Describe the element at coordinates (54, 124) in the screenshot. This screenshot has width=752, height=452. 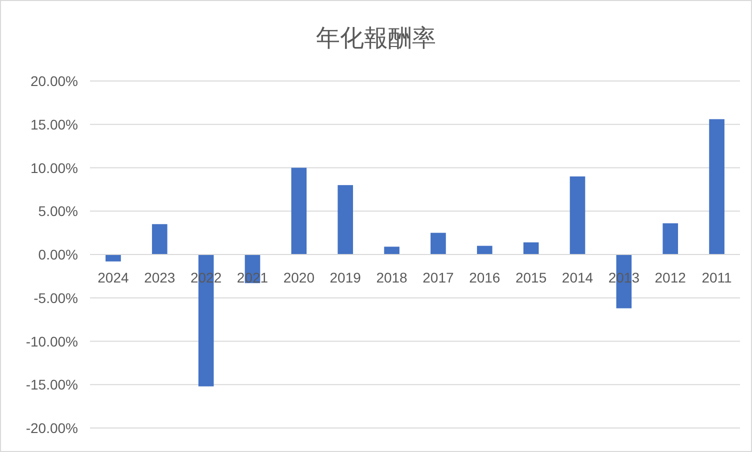
I see `y-tick-label: 15.00%` at that location.